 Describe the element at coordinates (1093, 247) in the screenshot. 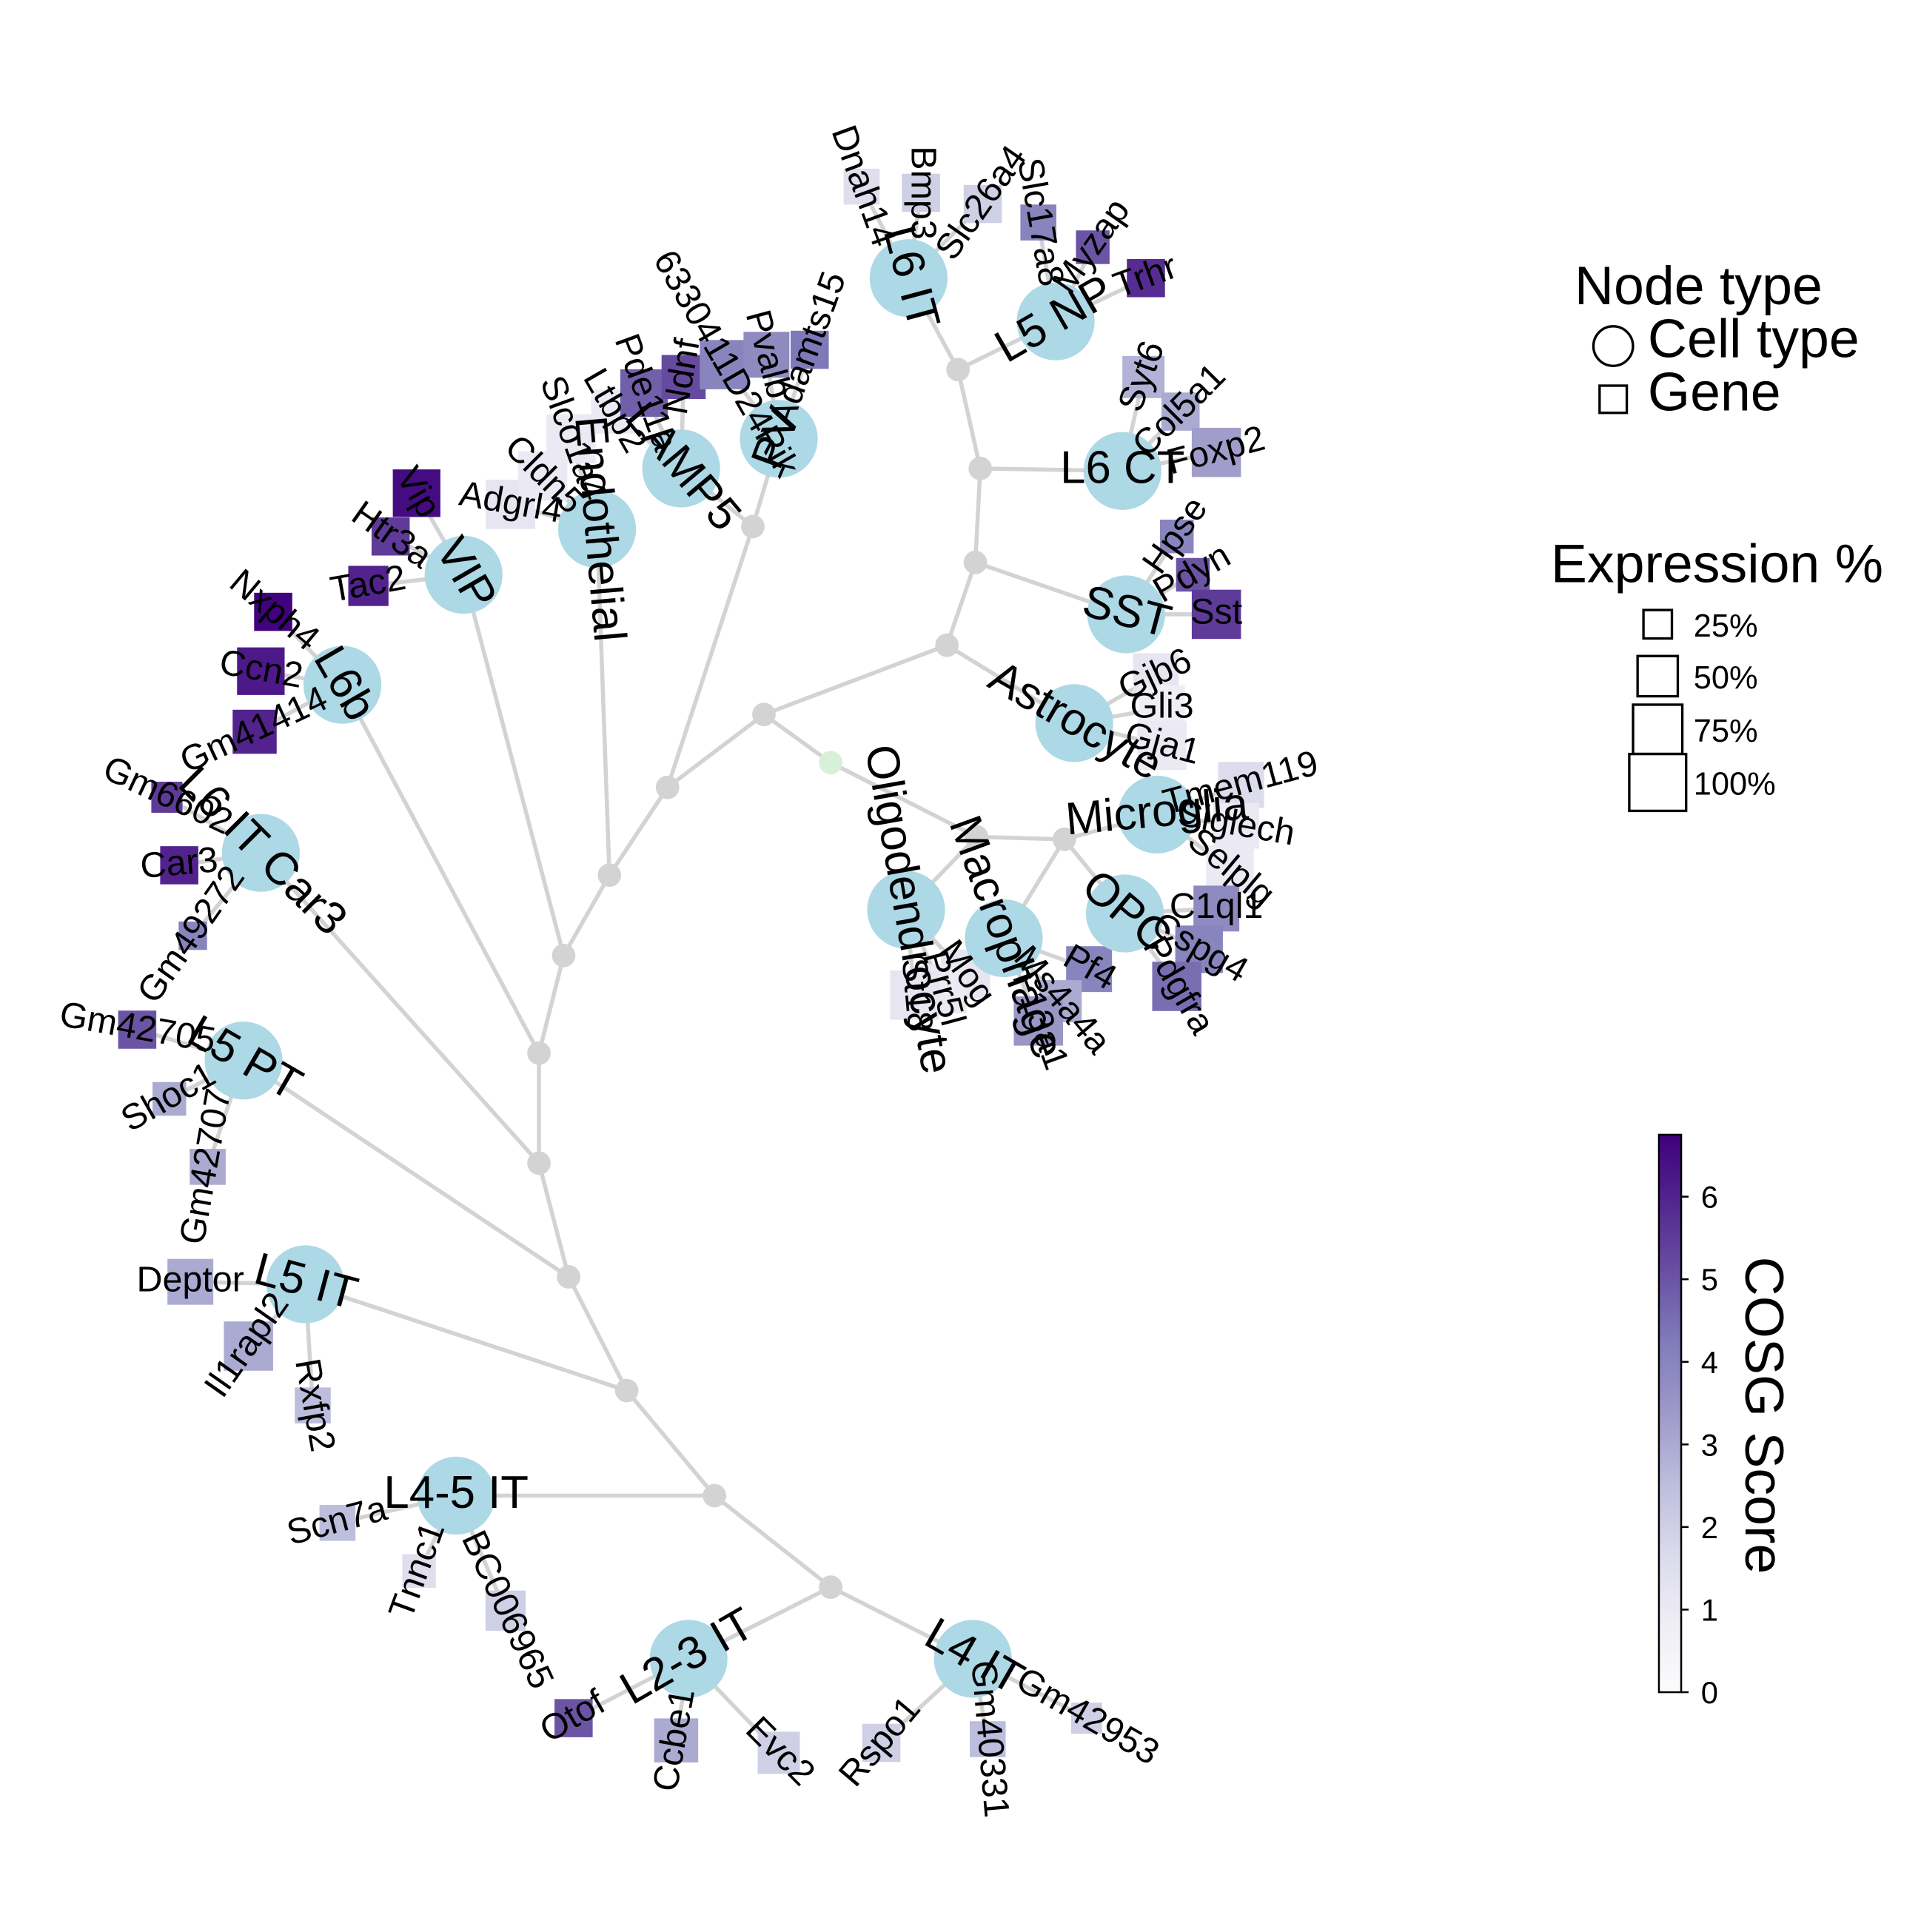

I see `gene-square-myzap` at that location.